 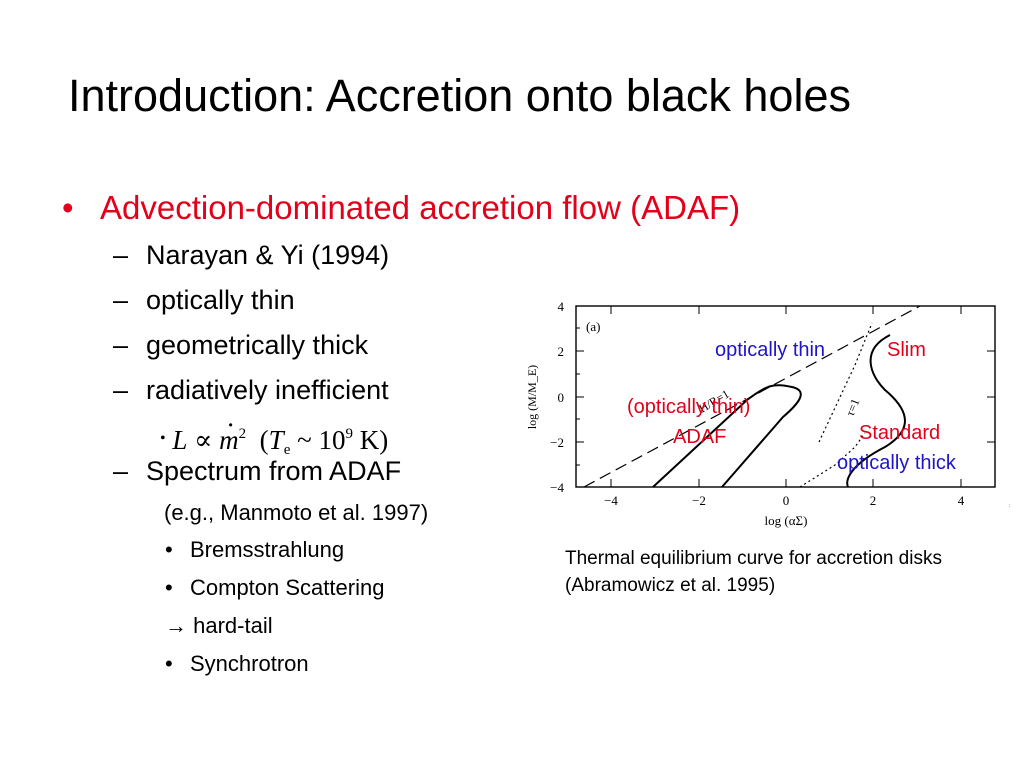 I want to click on annotation-adaf: ADAF, so click(x=700, y=437).